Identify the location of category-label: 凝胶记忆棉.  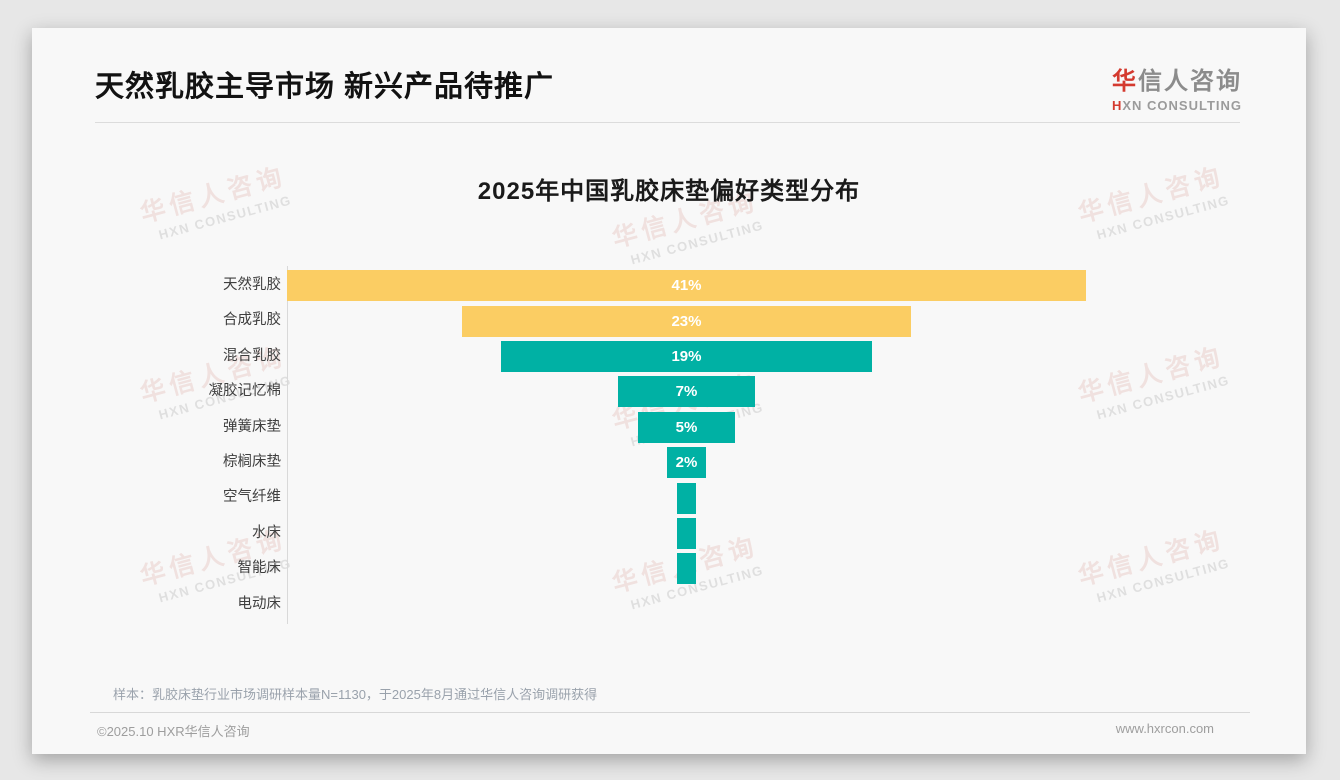
(245, 391).